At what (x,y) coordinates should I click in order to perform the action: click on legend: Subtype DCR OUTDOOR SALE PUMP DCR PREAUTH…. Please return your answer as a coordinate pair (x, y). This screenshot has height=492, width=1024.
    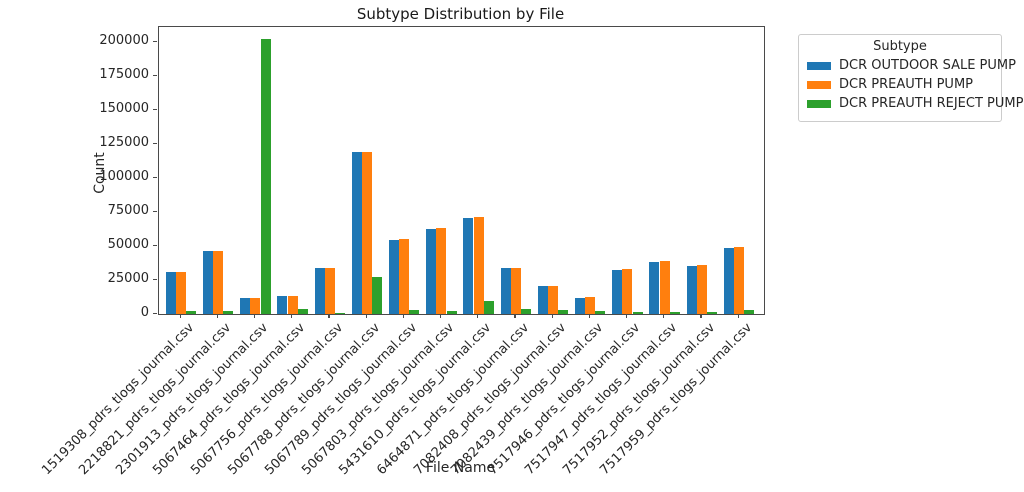
    Looking at the image, I should click on (910, 78).